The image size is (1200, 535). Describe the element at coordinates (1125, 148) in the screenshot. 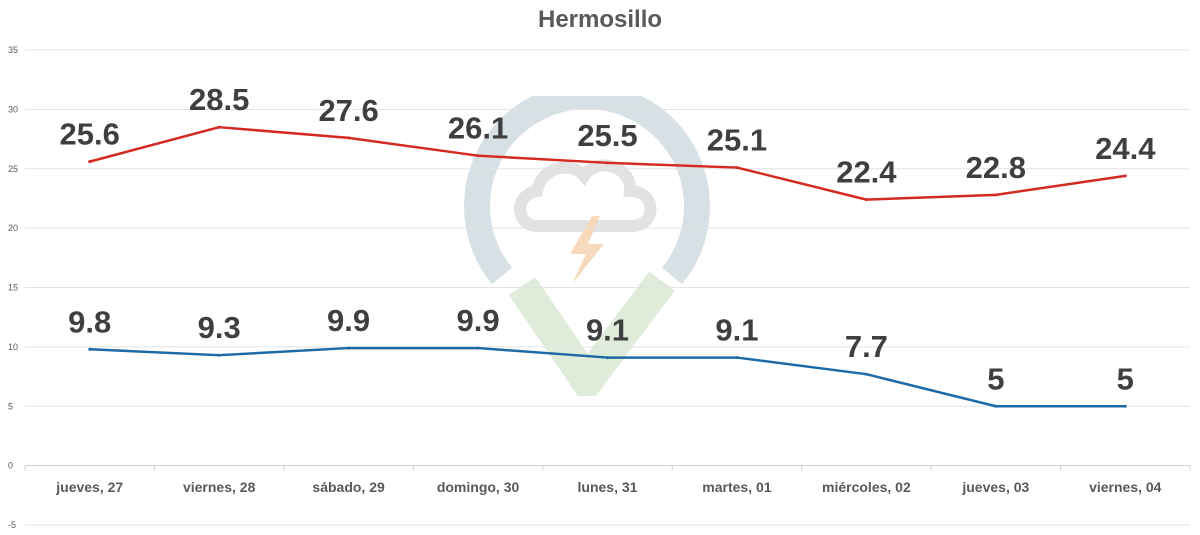

I see `data-label: 24.4` at that location.